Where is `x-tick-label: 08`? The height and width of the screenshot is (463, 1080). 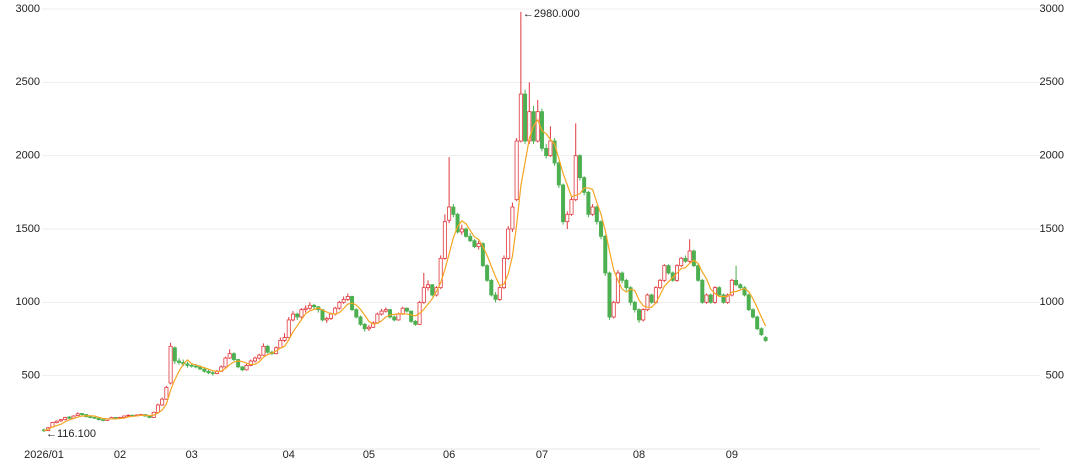
x-tick-label: 08 is located at coordinates (639, 455).